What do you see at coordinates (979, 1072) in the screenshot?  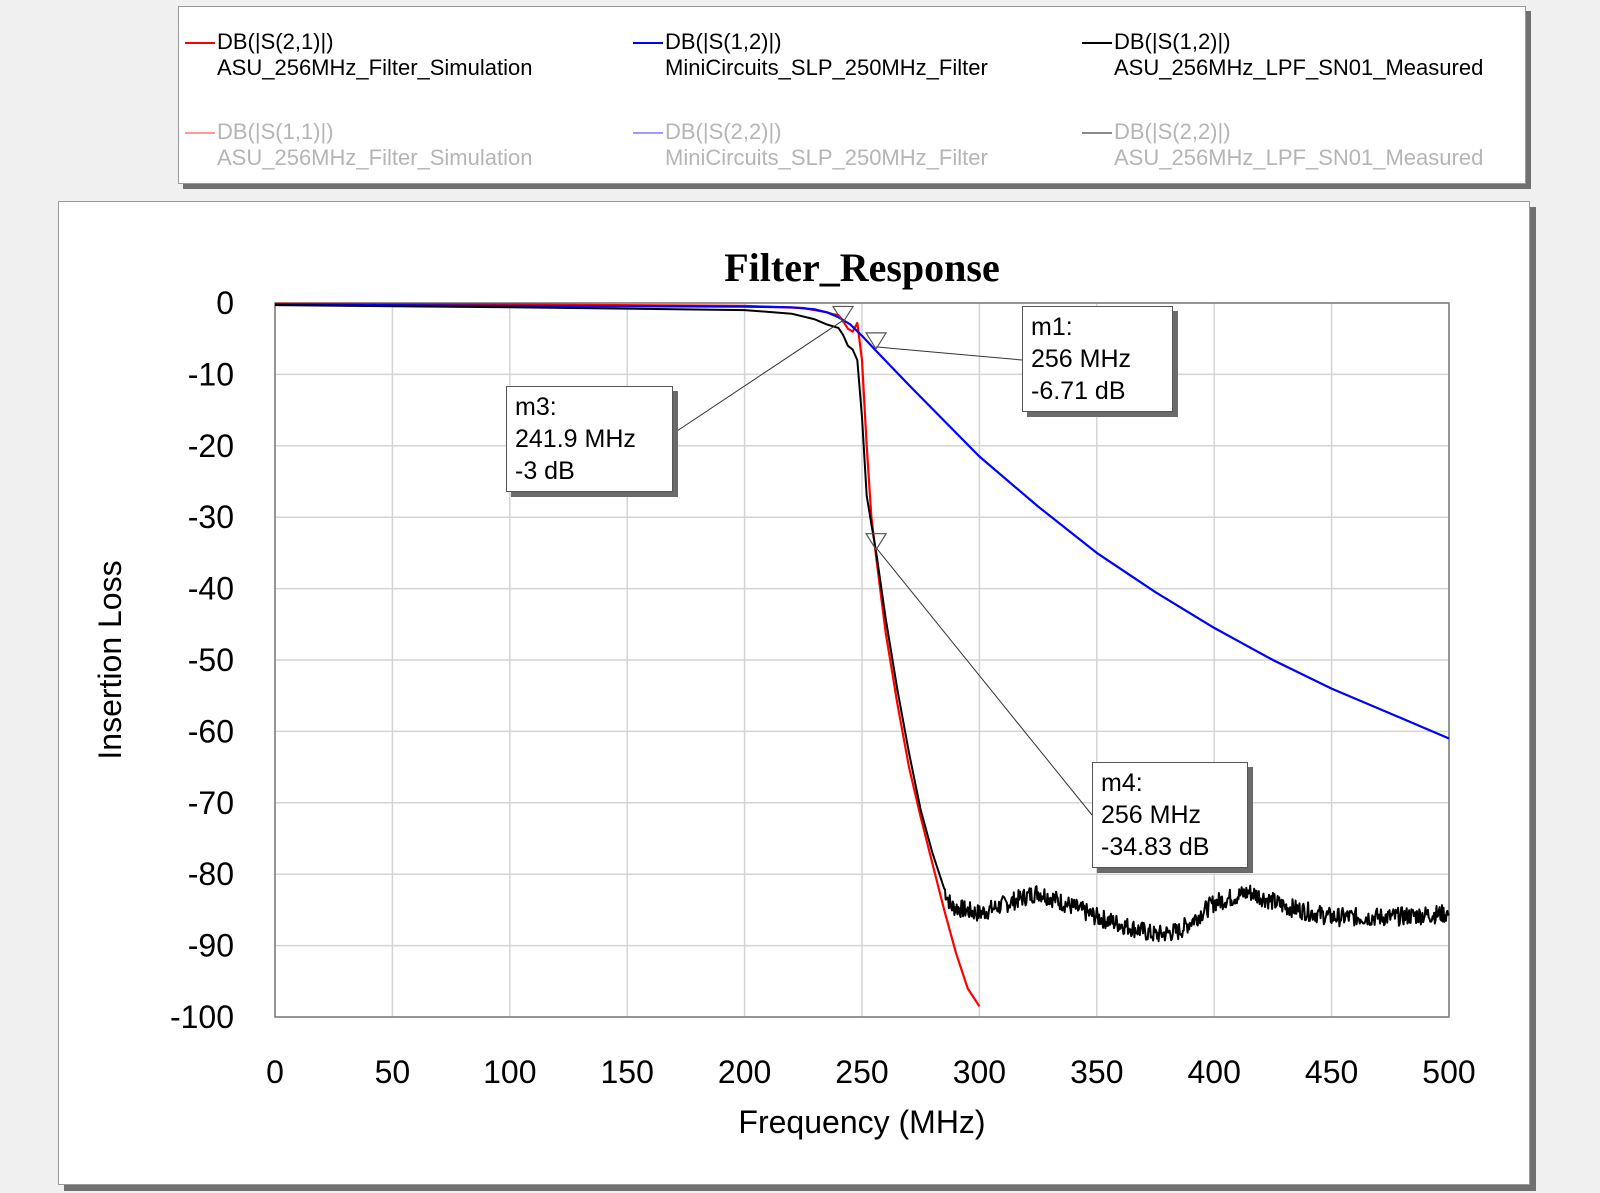 I see `x-tick-label: 300` at bounding box center [979, 1072].